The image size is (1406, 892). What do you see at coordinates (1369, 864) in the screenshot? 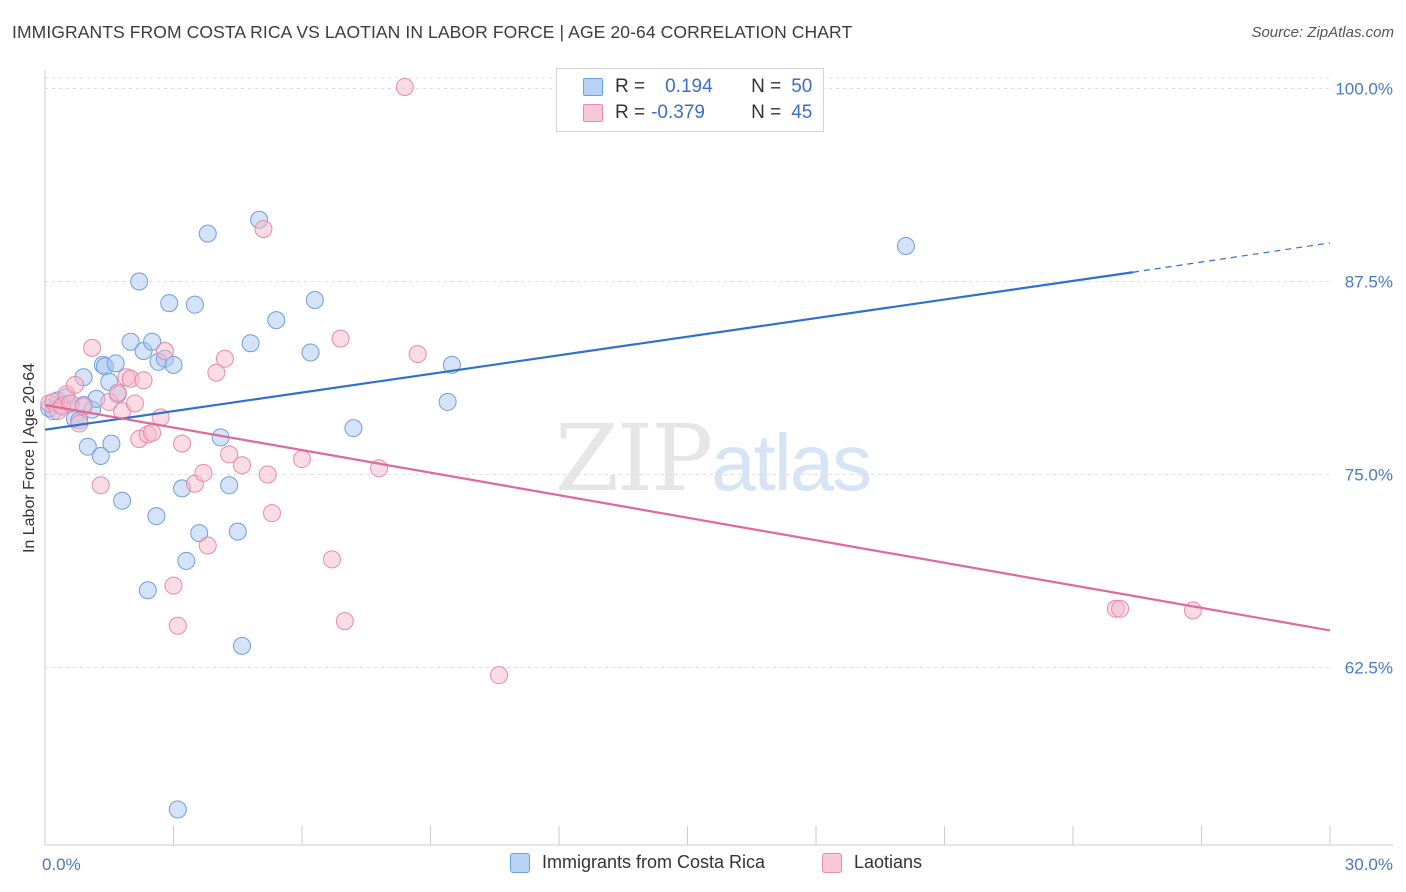
I see `x-tick-label: 30.0%` at bounding box center [1369, 864].